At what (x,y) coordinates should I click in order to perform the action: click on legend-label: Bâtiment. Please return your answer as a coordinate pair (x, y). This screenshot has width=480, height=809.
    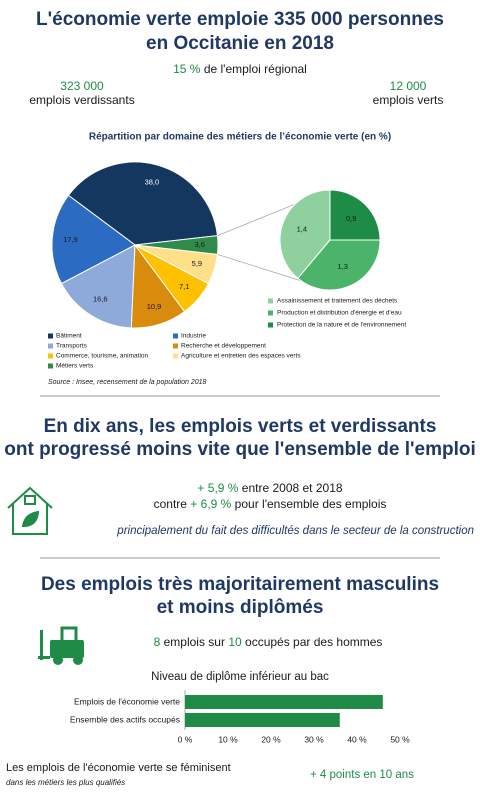
    Looking at the image, I should click on (69, 336).